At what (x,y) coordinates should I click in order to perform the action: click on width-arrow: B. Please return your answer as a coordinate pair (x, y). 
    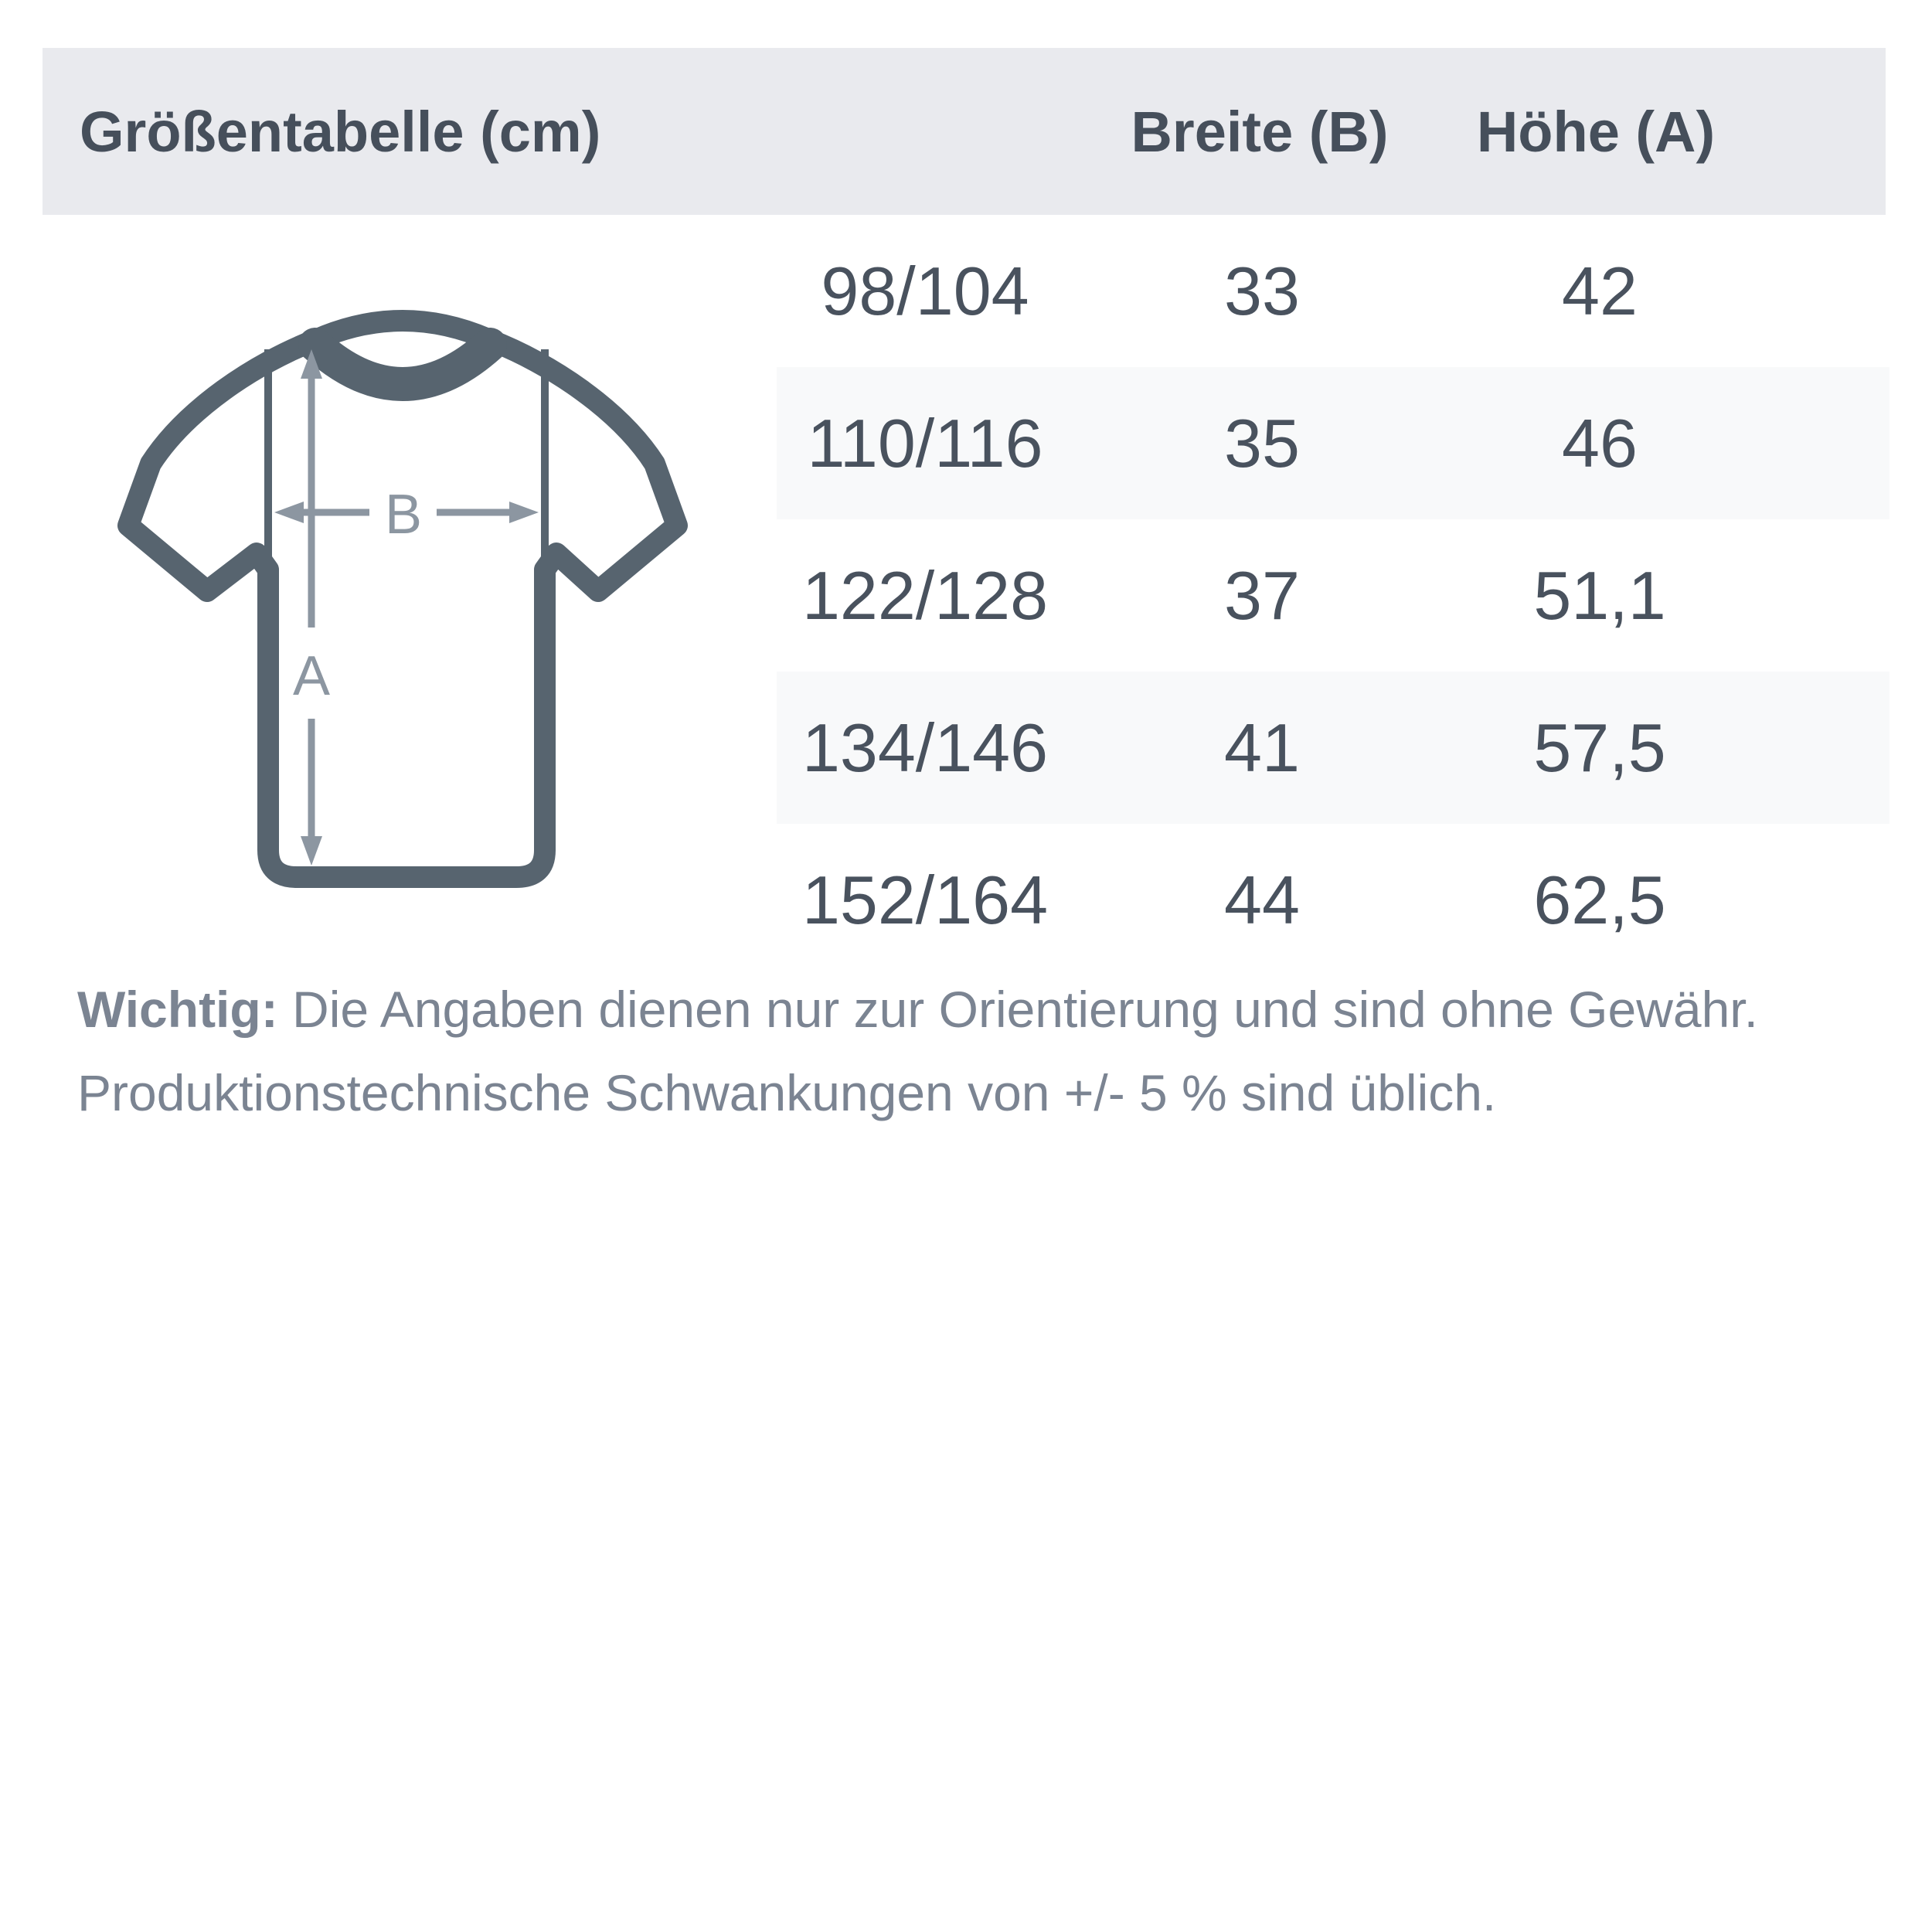
    Looking at the image, I should click on (407, 515).